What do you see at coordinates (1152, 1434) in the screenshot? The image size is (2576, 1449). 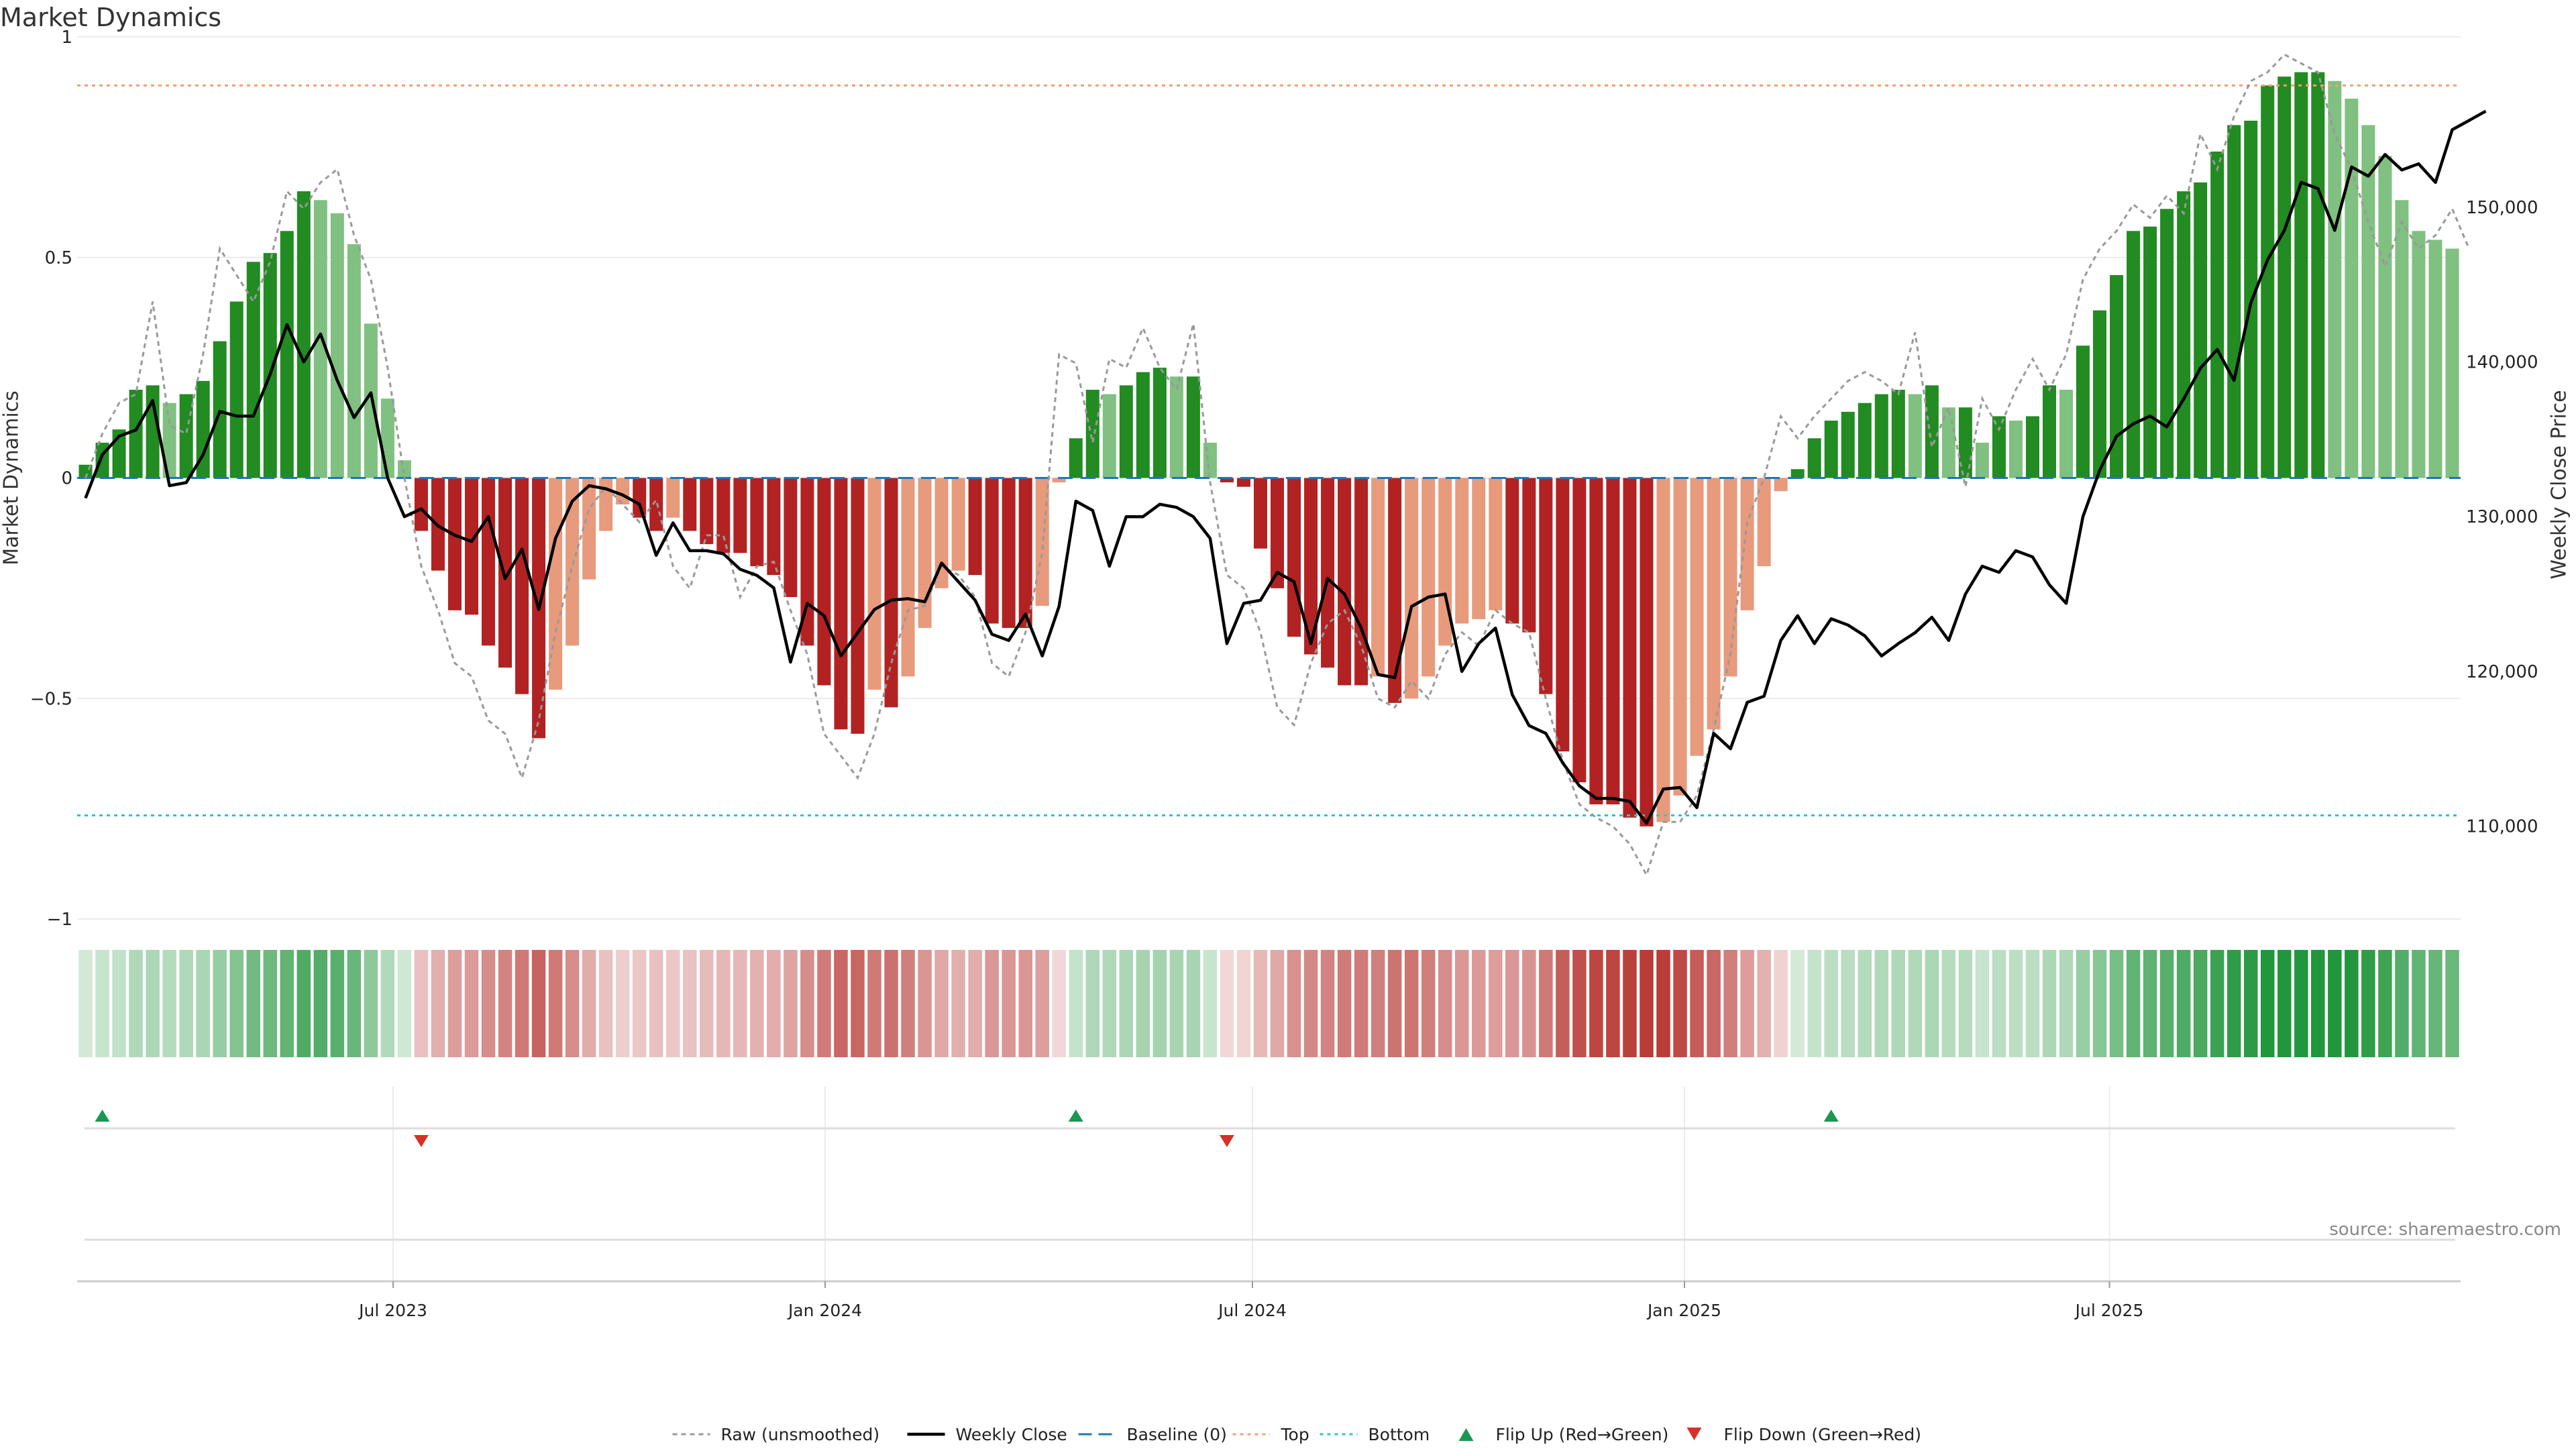 I see `legend-item-baseline: Baseline (0)` at bounding box center [1152, 1434].